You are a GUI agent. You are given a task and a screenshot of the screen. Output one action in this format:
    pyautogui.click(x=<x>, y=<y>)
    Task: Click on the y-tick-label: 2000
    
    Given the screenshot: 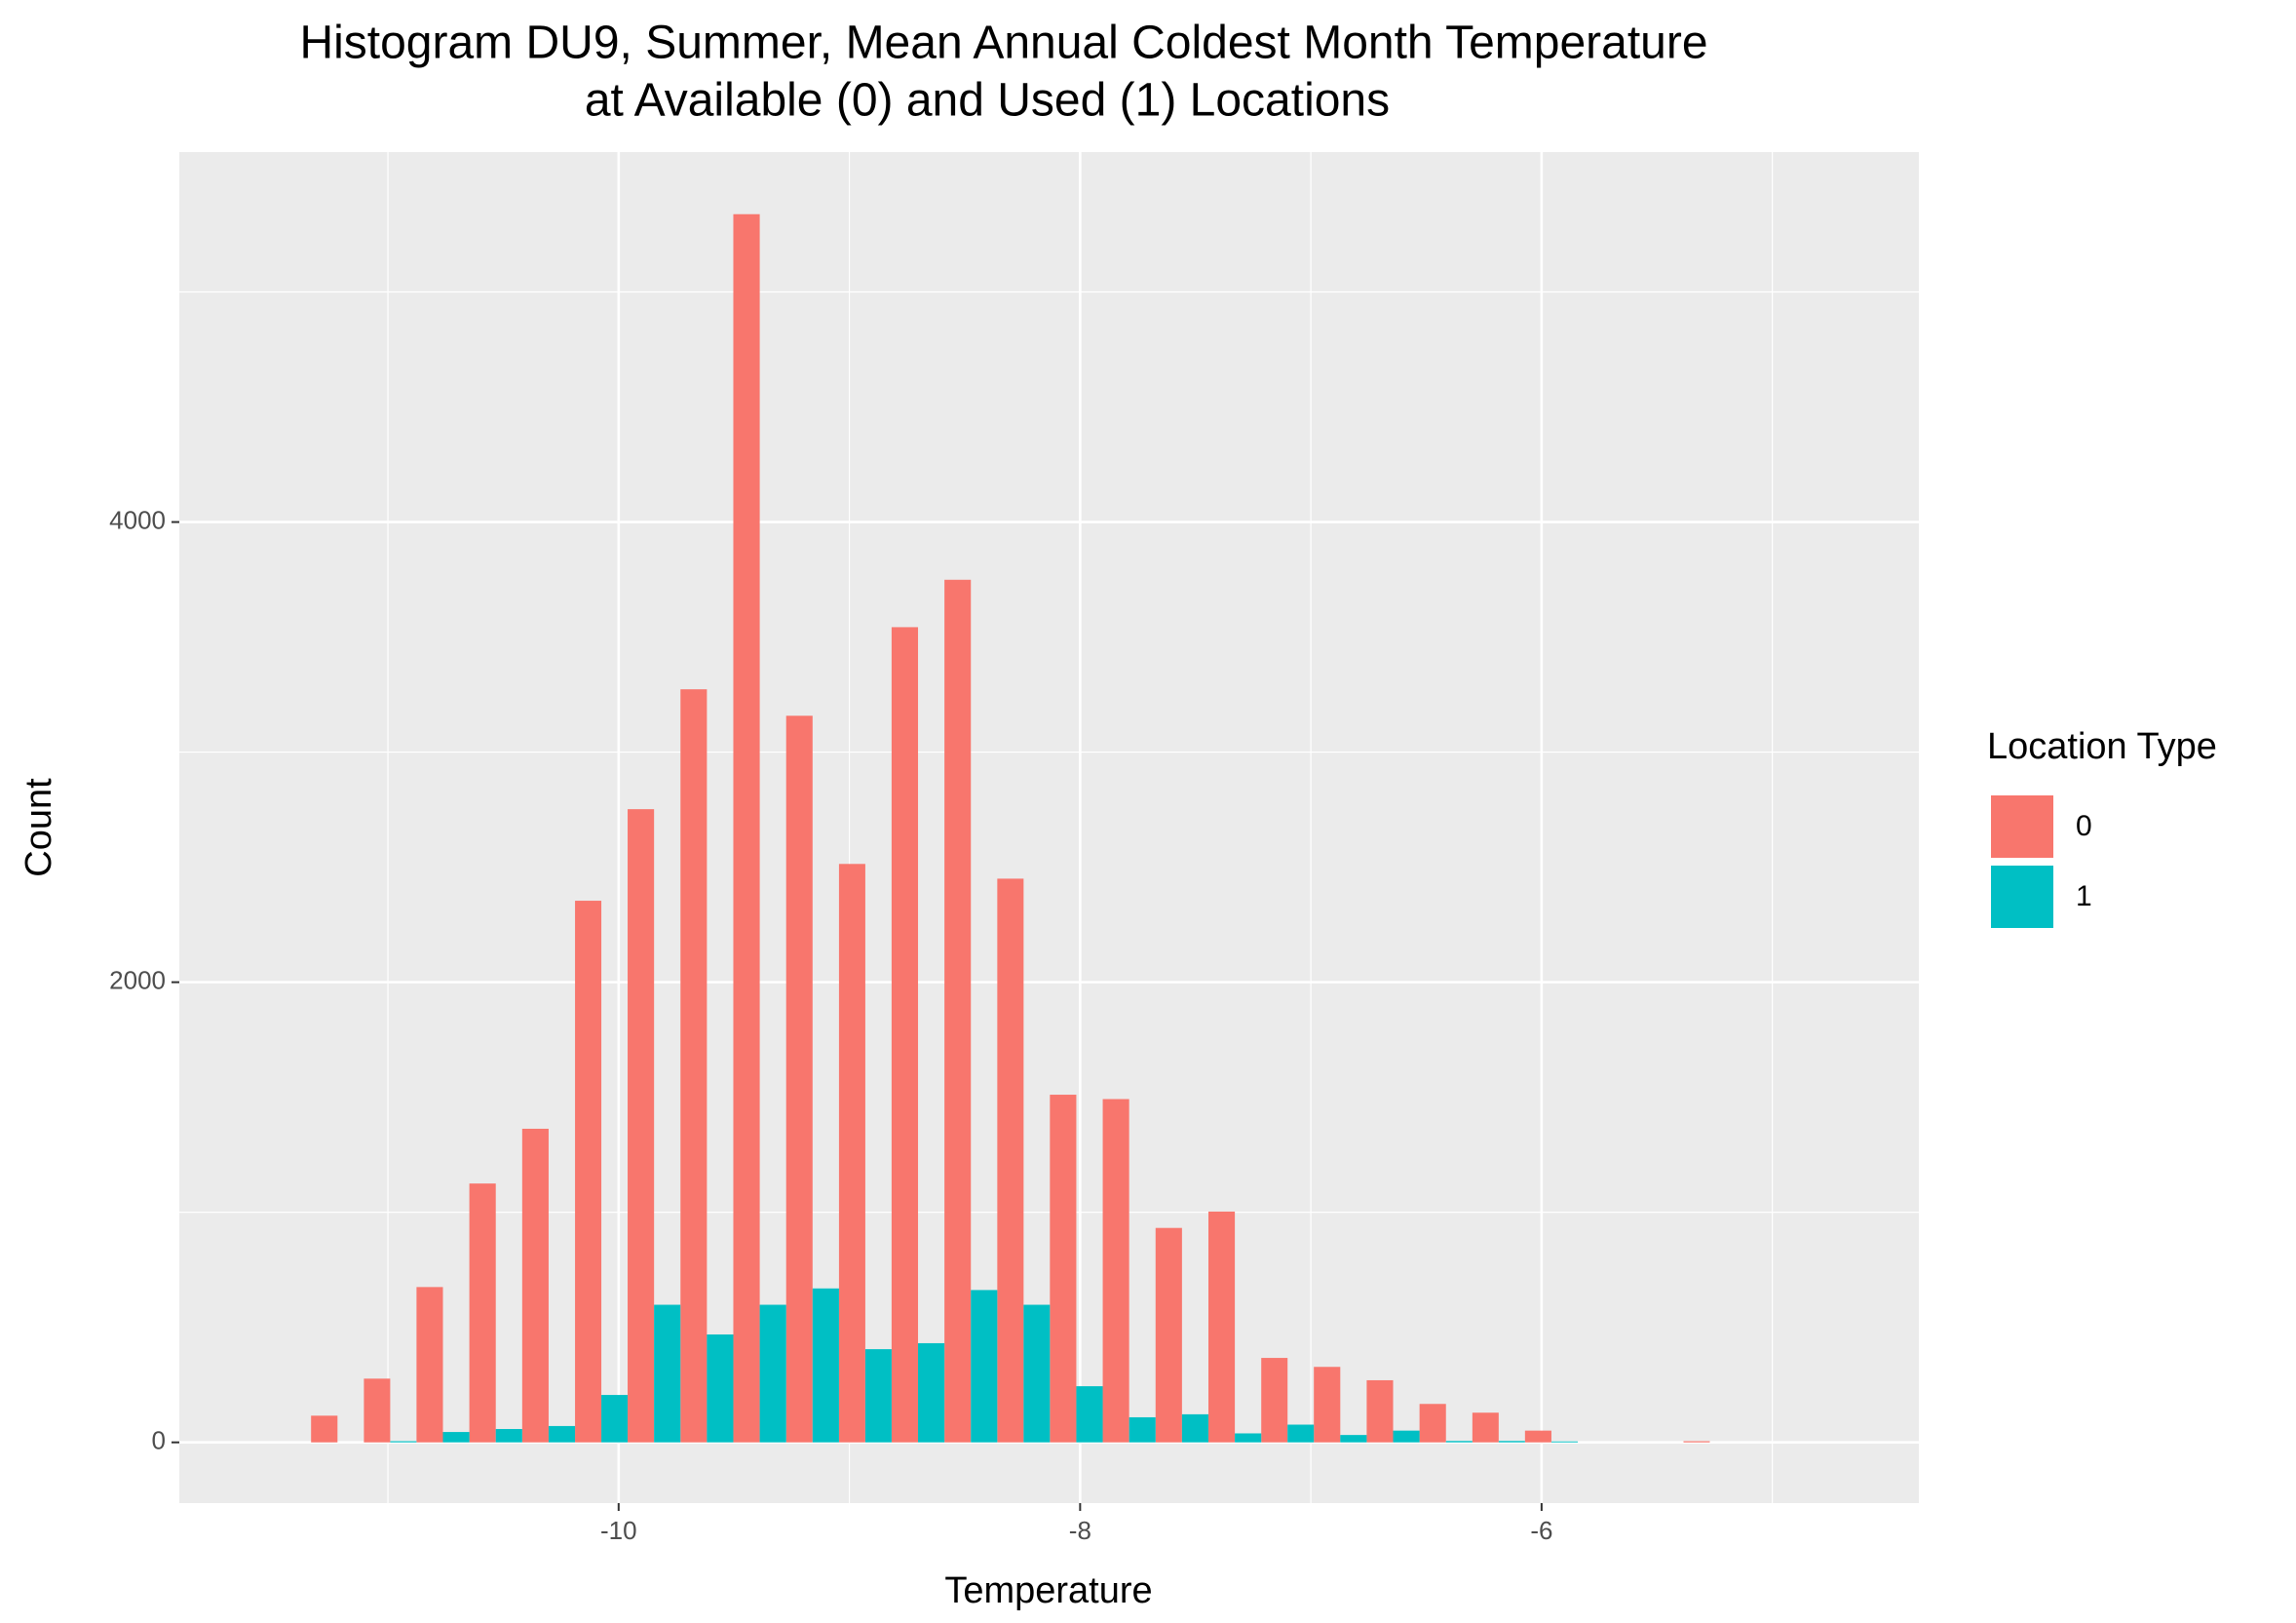 What is the action you would take?
    pyautogui.click(x=137, y=980)
    